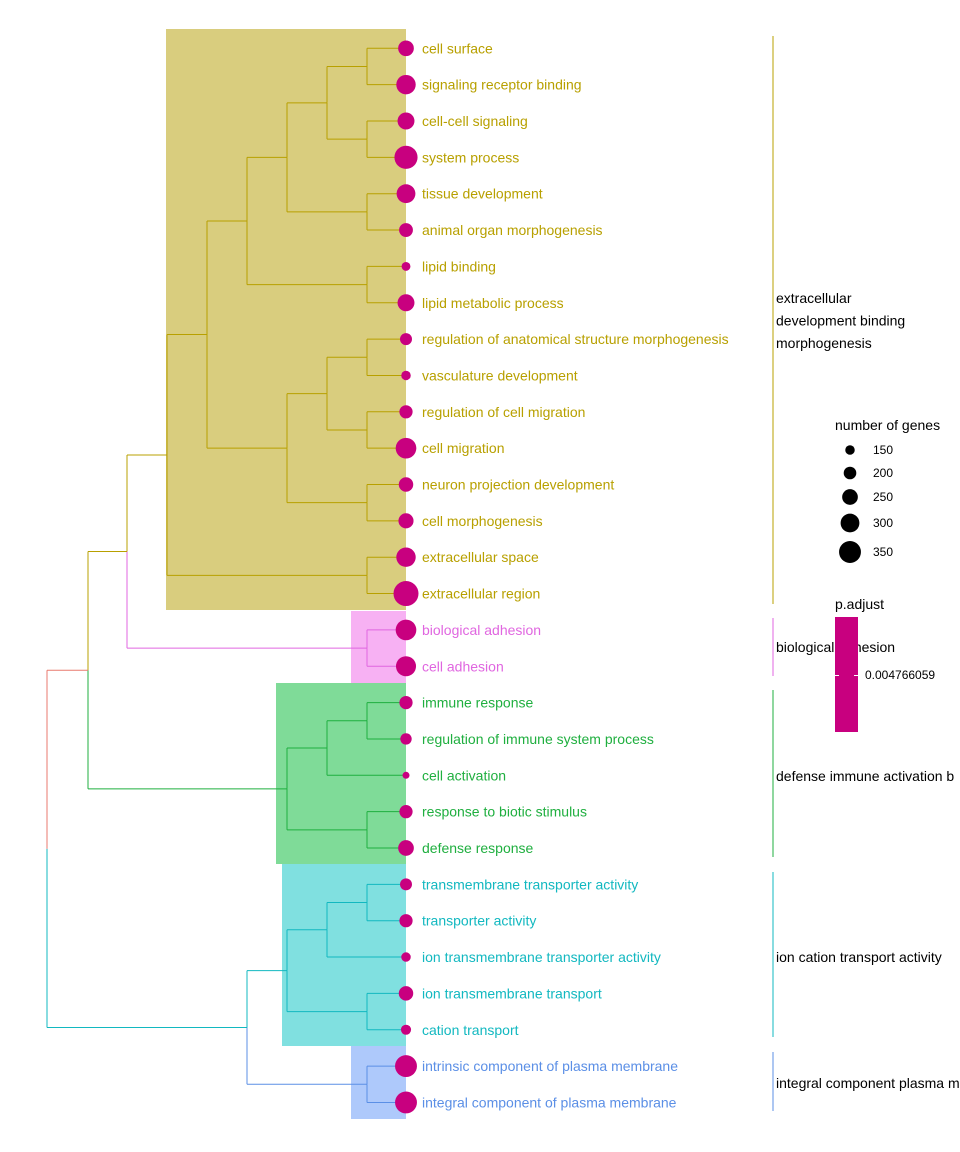 Image resolution: width=960 pixels, height=1152 pixels. What do you see at coordinates (883, 473) in the screenshot?
I see `size-legend-label-2: 200` at bounding box center [883, 473].